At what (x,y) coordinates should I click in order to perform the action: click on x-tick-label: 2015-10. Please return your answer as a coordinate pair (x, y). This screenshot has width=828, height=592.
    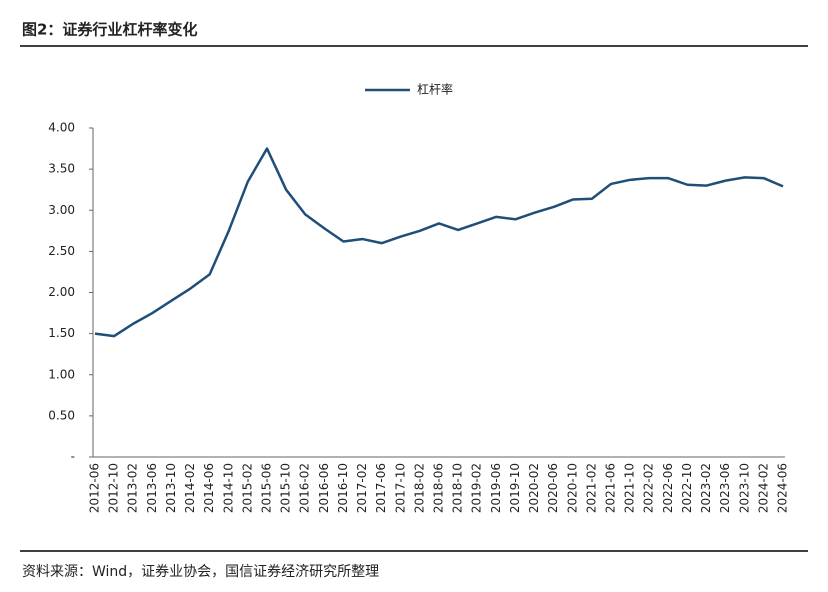
    Looking at the image, I should click on (286, 488).